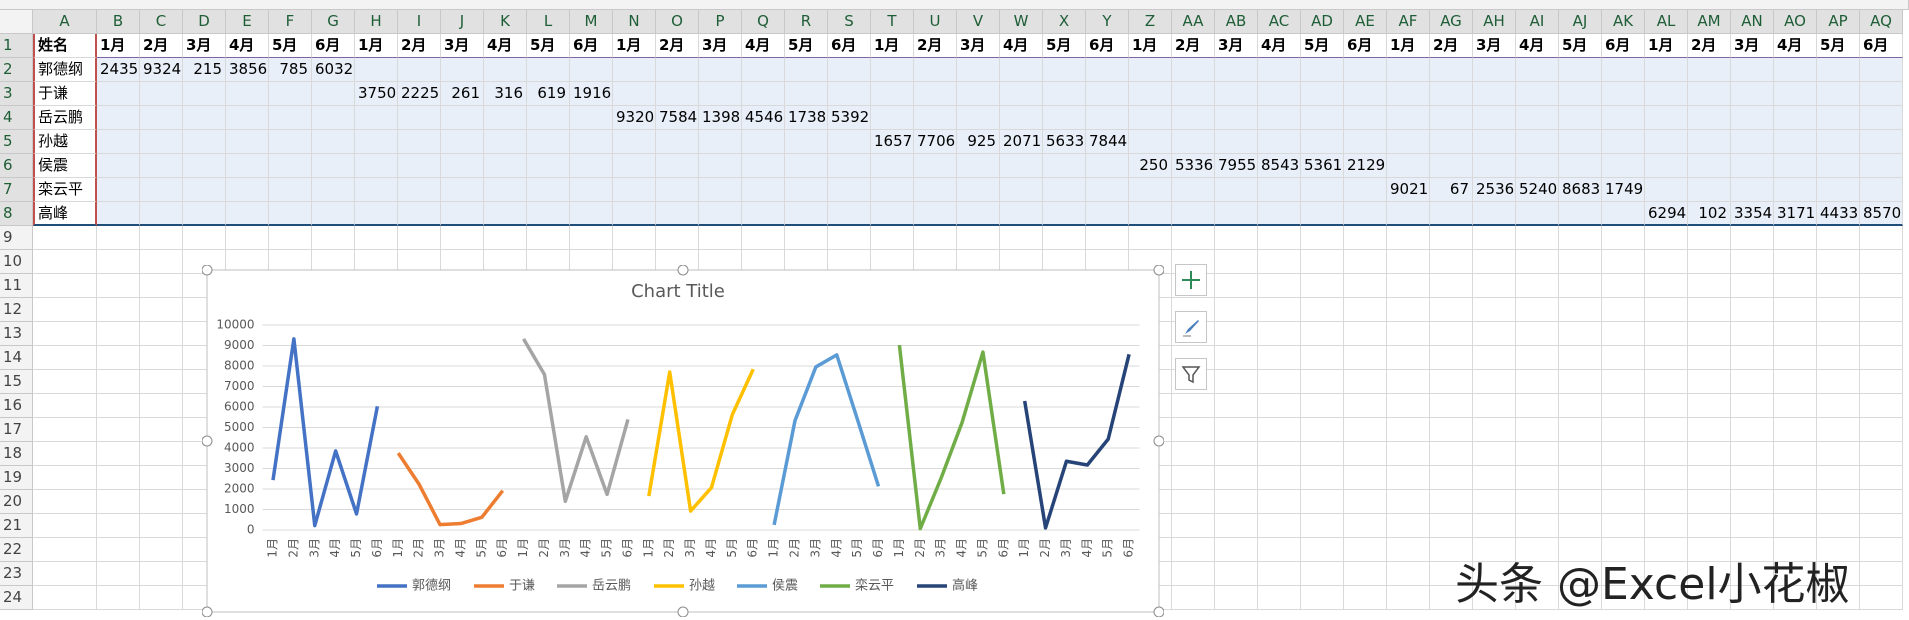  I want to click on column-header: AG, so click(1451, 22).